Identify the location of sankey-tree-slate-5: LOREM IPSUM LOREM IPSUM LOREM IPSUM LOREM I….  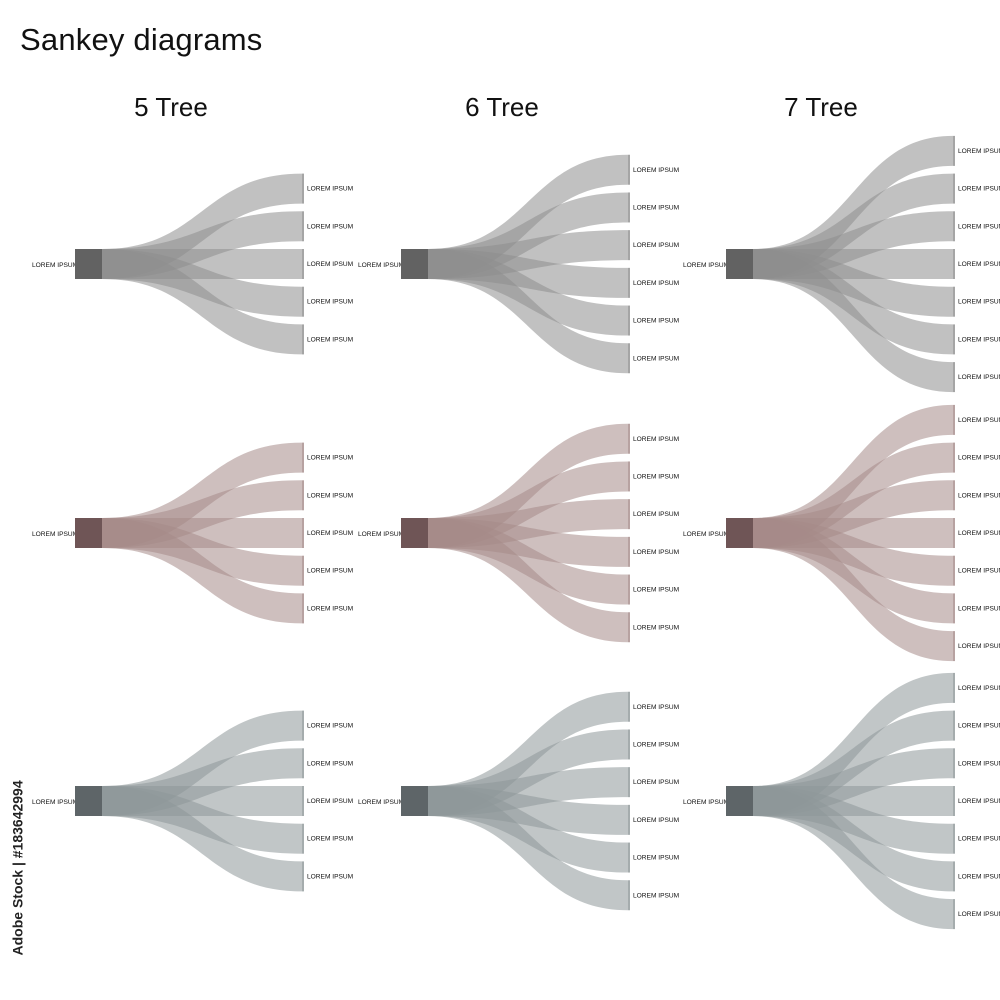
(192, 801).